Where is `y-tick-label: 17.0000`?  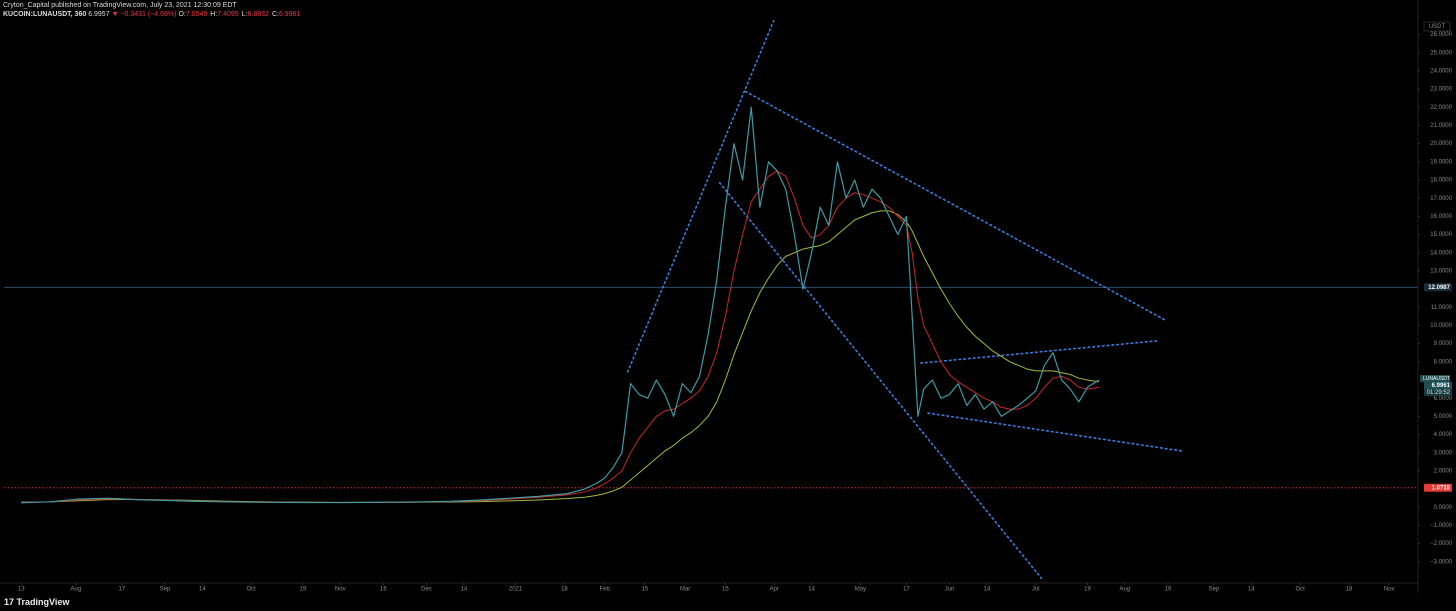
y-tick-label: 17.0000 is located at coordinates (1441, 199).